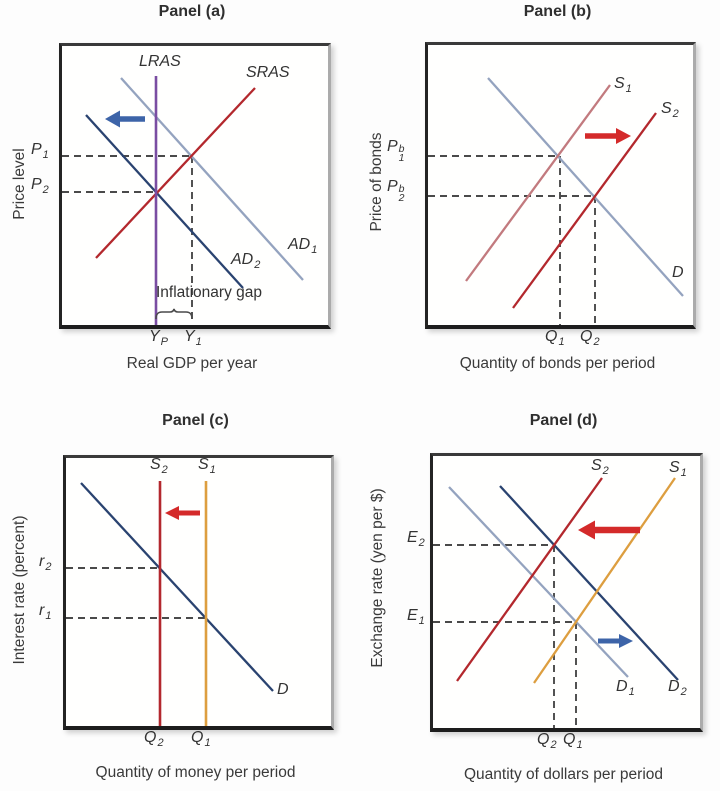 This screenshot has height=791, width=720. Describe the element at coordinates (19, 590) in the screenshot. I see `panel-c-y-axis-label: Interest rate (percent)` at that location.